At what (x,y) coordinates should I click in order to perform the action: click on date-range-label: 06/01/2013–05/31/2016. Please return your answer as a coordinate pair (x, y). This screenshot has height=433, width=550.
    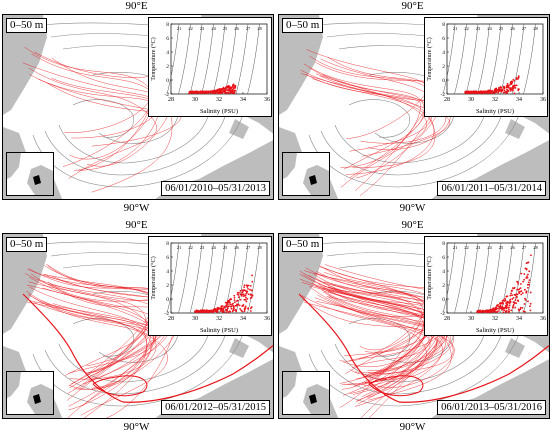
    Looking at the image, I should click on (491, 407).